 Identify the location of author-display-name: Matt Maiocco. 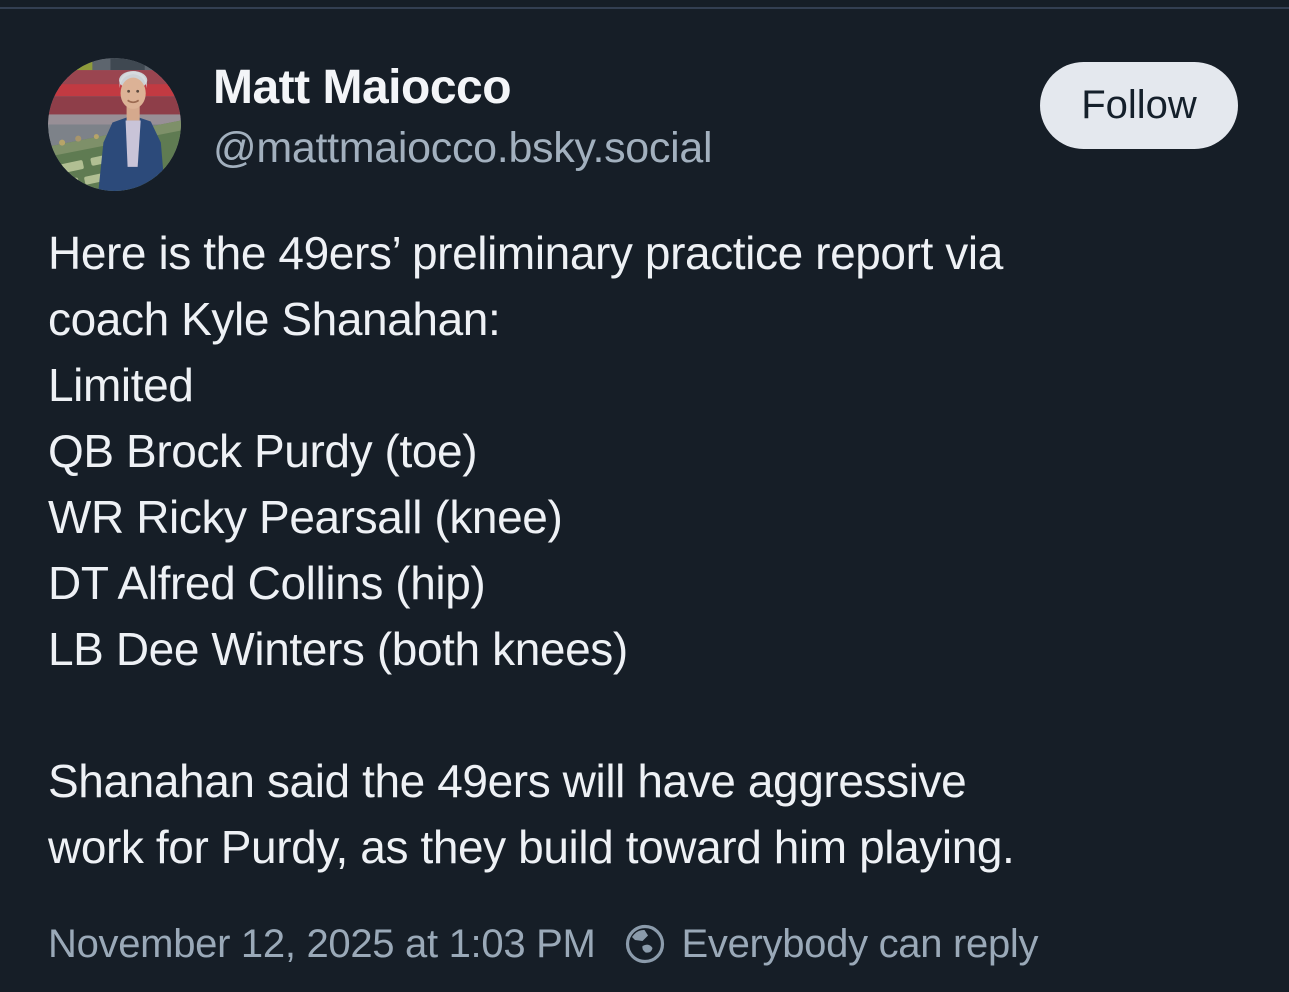
(362, 87).